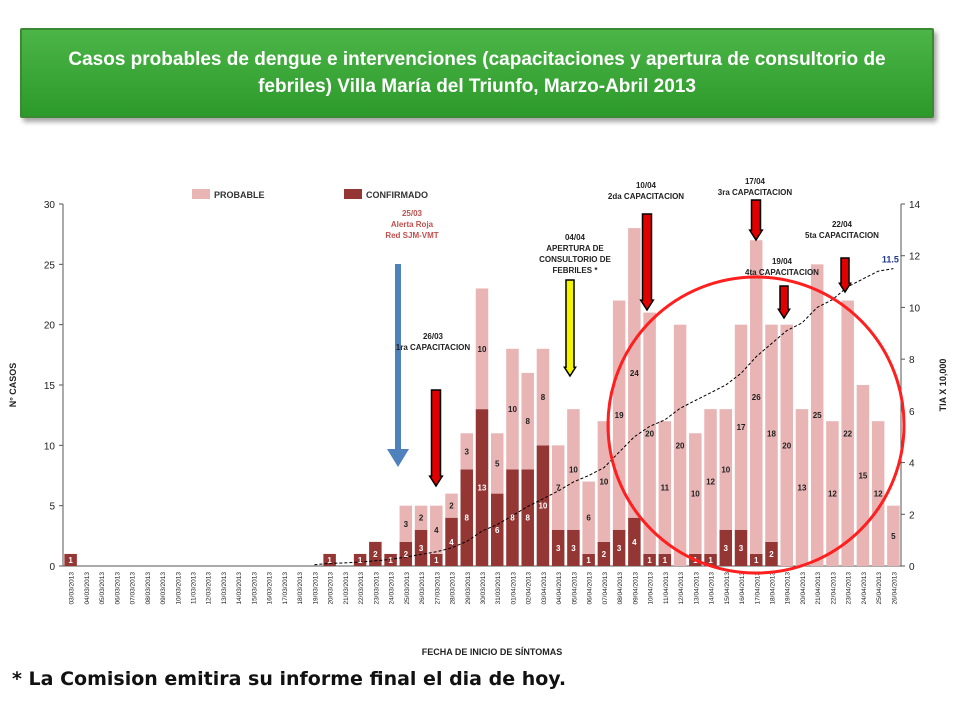 The image size is (960, 720). What do you see at coordinates (912, 360) in the screenshot?
I see `y2-tick-label: 8` at bounding box center [912, 360].